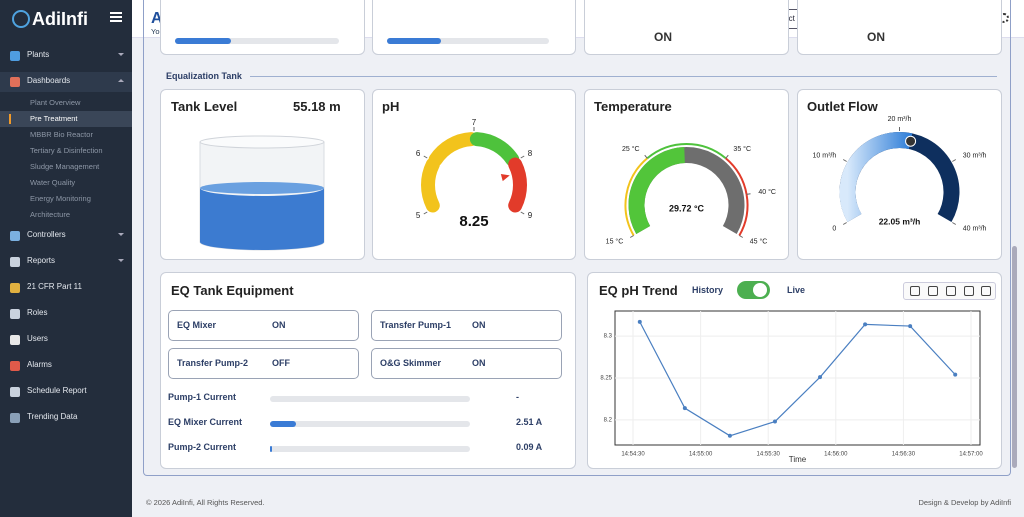 This screenshot has height=517, width=1024. What do you see at coordinates (708, 290) in the screenshot?
I see `toggle-label: History` at bounding box center [708, 290].